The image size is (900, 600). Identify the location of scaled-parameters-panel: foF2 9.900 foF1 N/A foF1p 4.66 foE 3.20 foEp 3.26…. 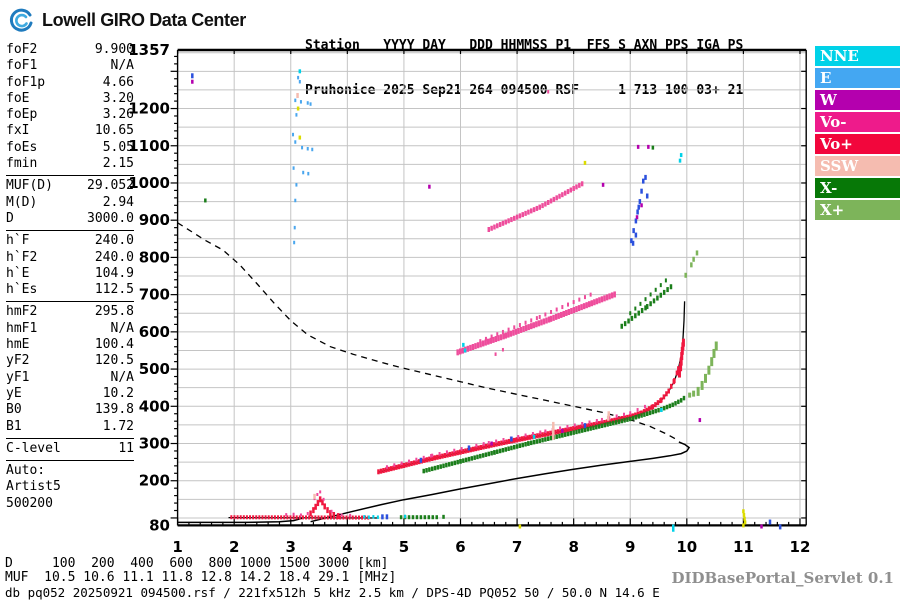
(70, 277).